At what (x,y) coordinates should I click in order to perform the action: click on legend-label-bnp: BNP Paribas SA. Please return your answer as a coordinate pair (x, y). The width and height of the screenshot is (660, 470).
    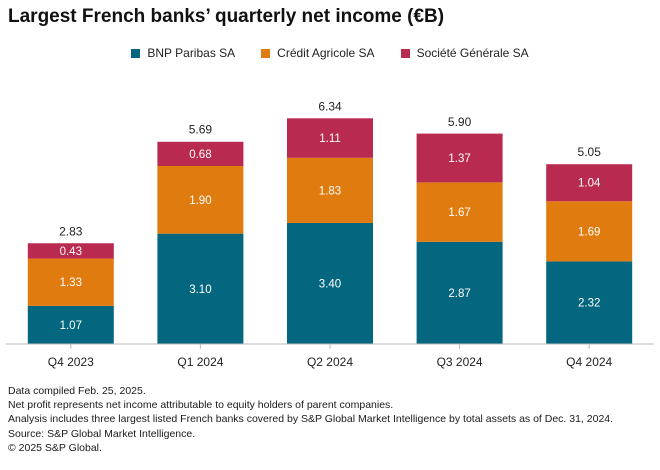
    Looking at the image, I should click on (191, 53).